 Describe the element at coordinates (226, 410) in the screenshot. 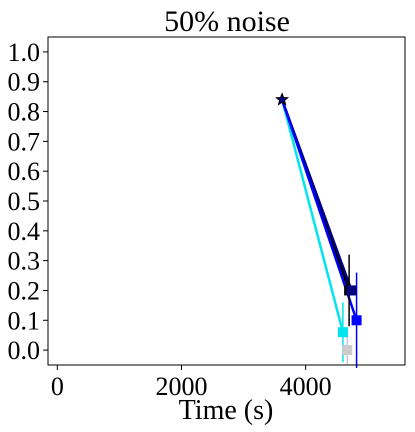

I see `x-axis-label: Time (s)` at that location.